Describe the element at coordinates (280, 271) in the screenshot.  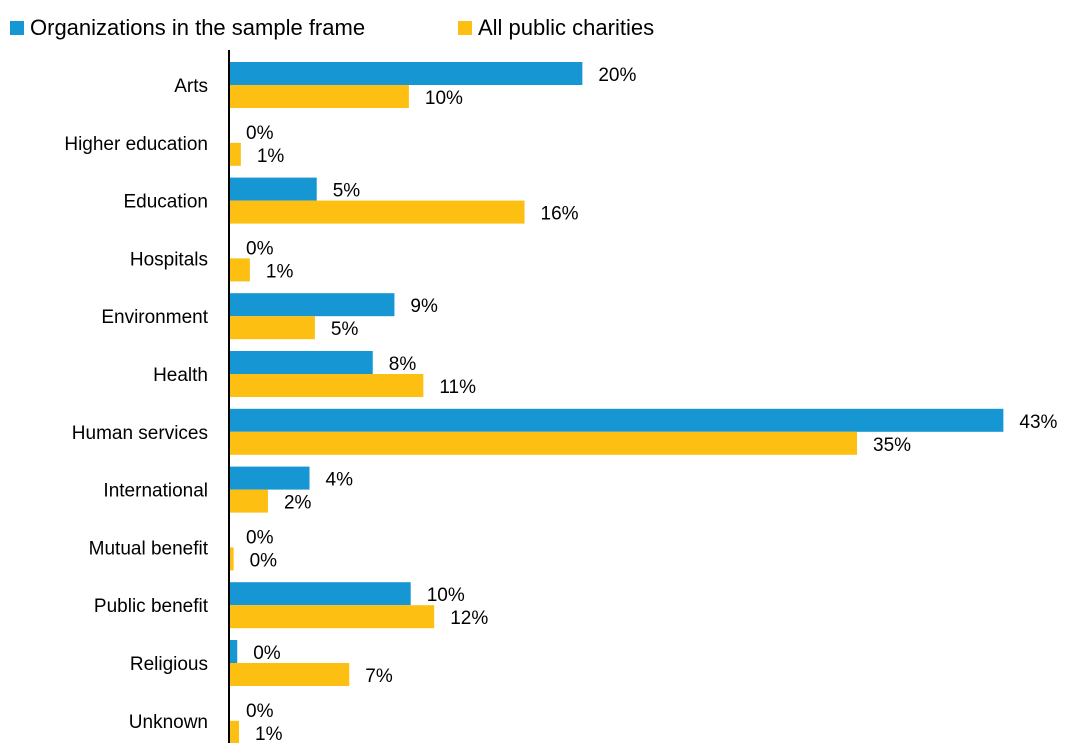
I see `value-label-all-public-charities-hospitals: 1%` at that location.